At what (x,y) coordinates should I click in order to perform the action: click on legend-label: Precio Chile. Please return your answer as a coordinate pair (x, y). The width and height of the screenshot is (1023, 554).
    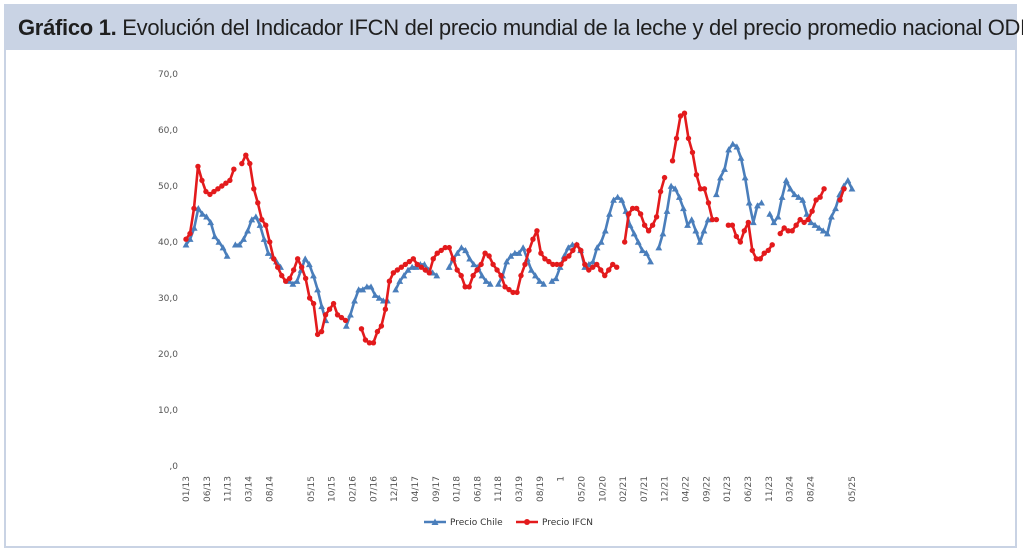
    Looking at the image, I should click on (476, 523).